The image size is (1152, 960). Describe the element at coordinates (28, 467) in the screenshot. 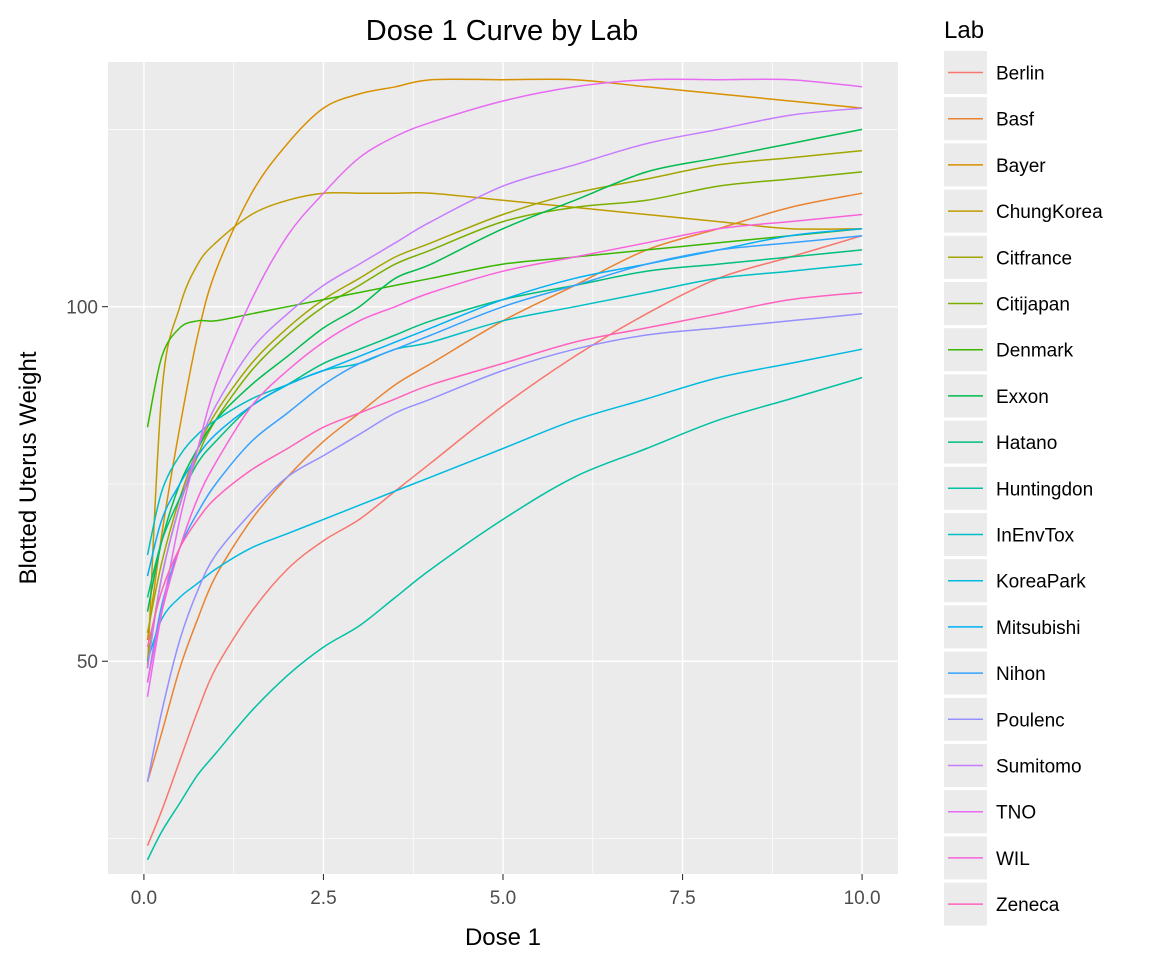

I see `y-axis-title: Blotted Uterus Weight` at that location.